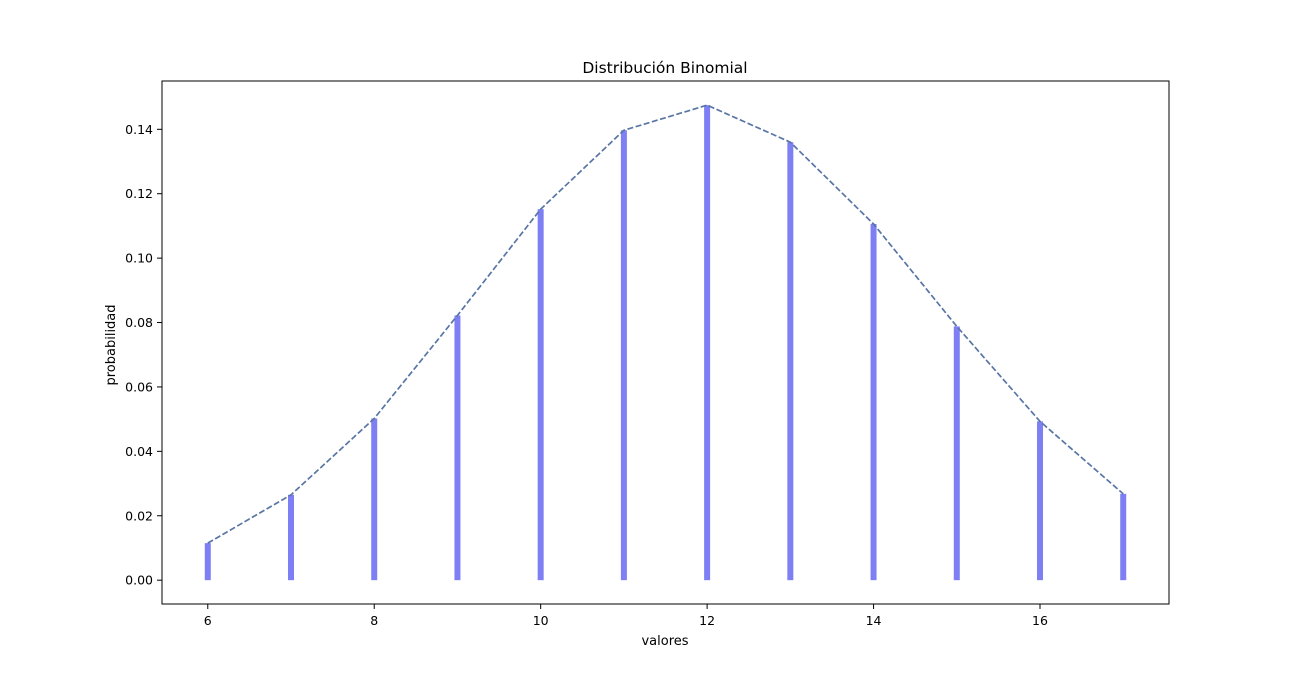 The width and height of the screenshot is (1299, 679). Describe the element at coordinates (626, 616) in the screenshot. I see `x-axis-ticks: 6 8 10 12 14 16` at that location.